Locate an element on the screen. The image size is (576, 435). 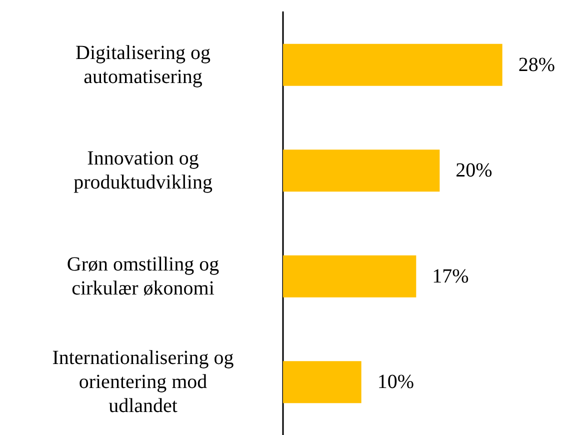
data-label: 17% is located at coordinates (450, 276).